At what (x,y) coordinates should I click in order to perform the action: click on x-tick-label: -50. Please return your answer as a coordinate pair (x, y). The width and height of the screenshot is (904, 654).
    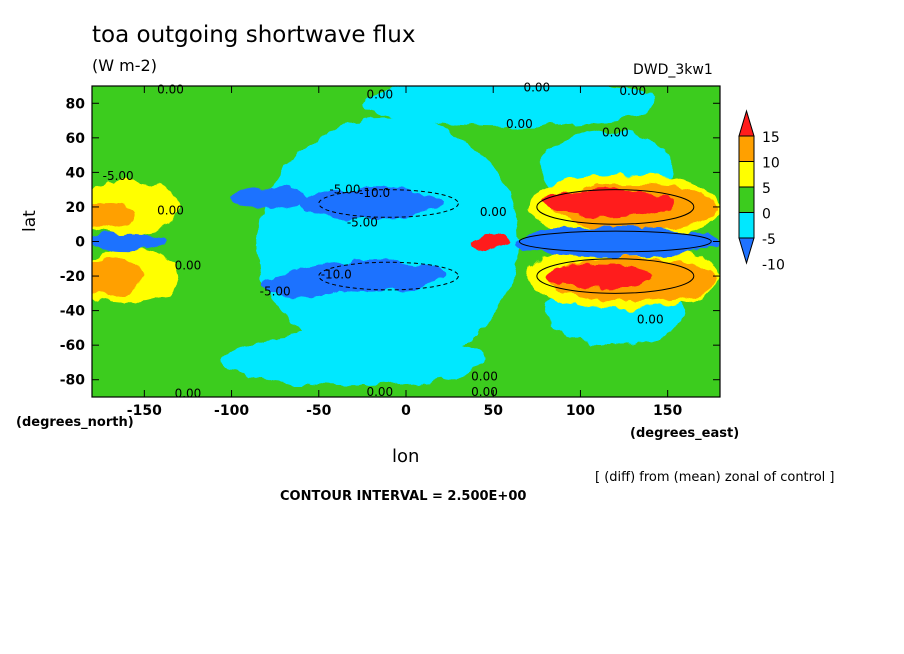
    Looking at the image, I should click on (319, 411).